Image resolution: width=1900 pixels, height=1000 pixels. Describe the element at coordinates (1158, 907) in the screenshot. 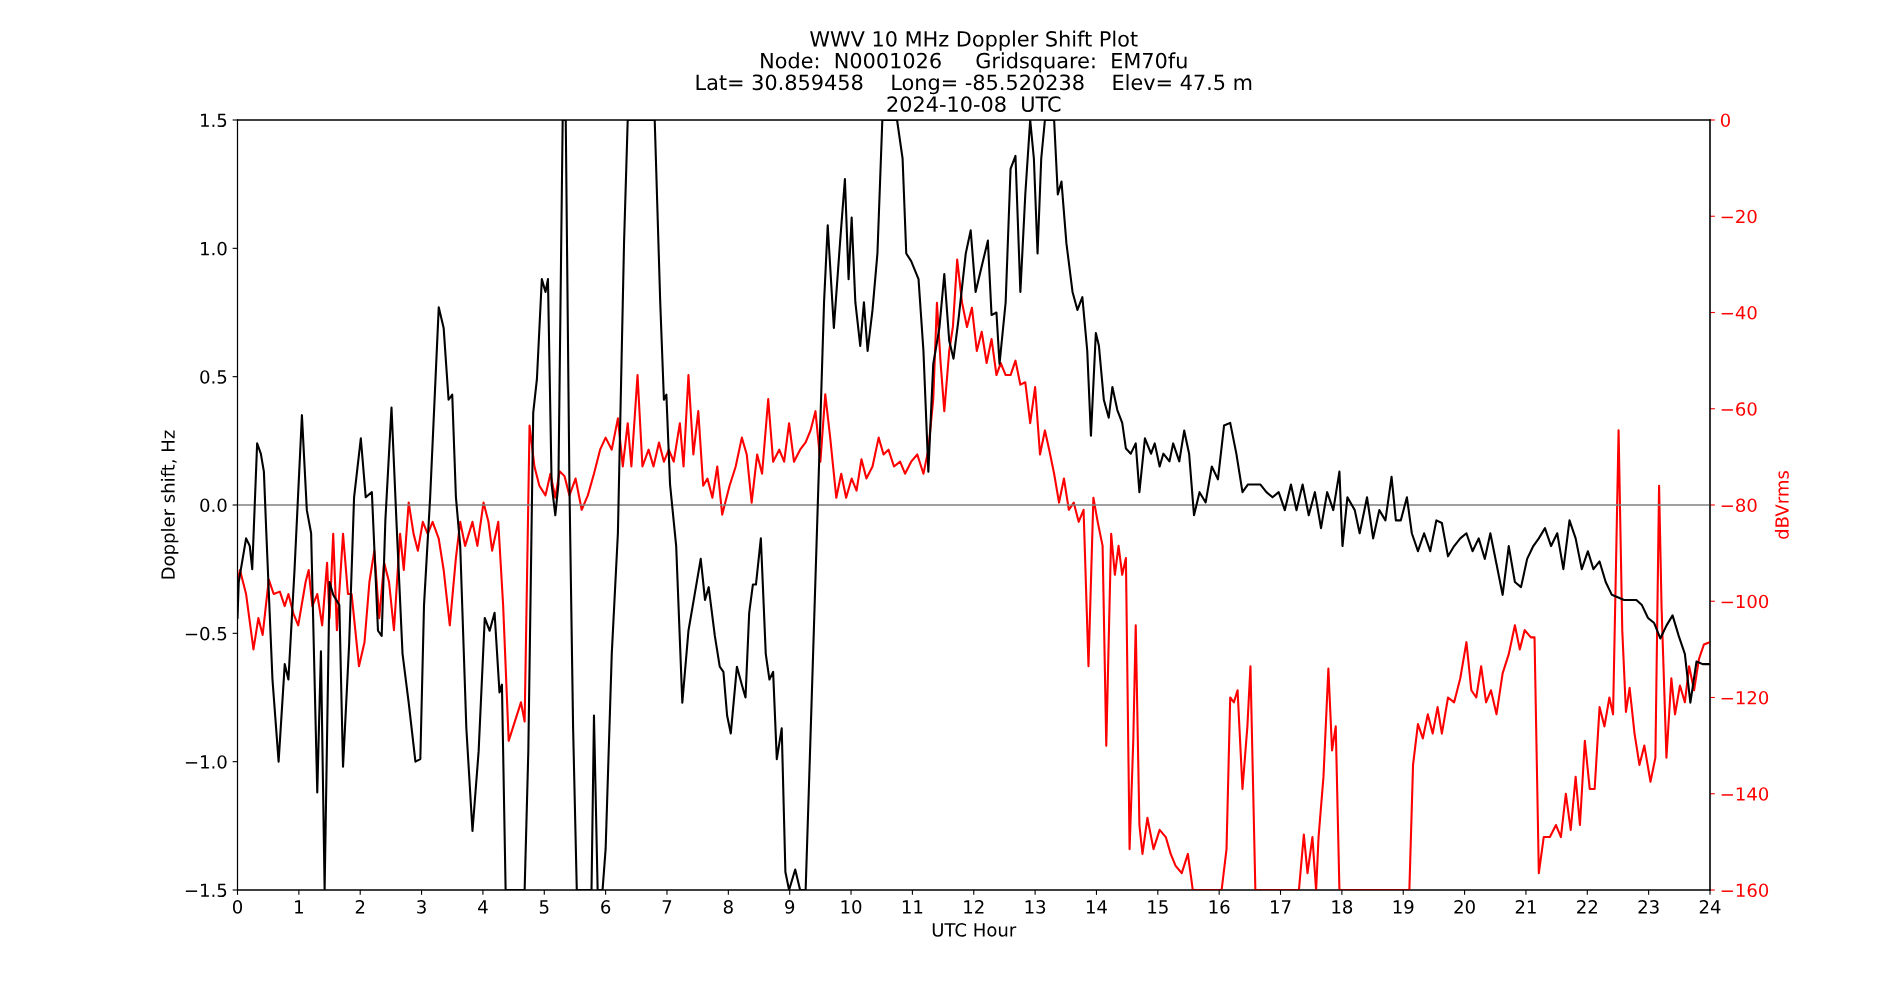

I see `x-tick-label: 15` at that location.